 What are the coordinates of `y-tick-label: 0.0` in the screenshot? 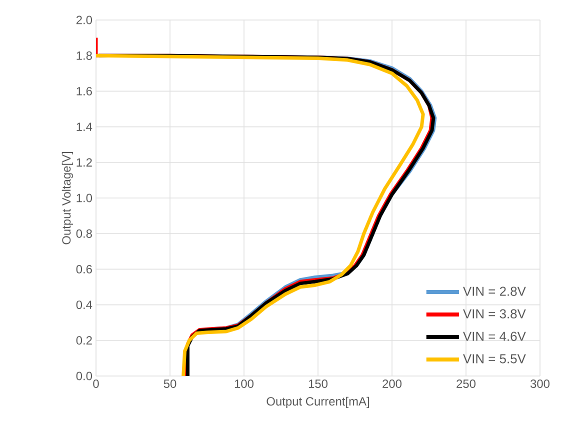 It's located at (84, 376).